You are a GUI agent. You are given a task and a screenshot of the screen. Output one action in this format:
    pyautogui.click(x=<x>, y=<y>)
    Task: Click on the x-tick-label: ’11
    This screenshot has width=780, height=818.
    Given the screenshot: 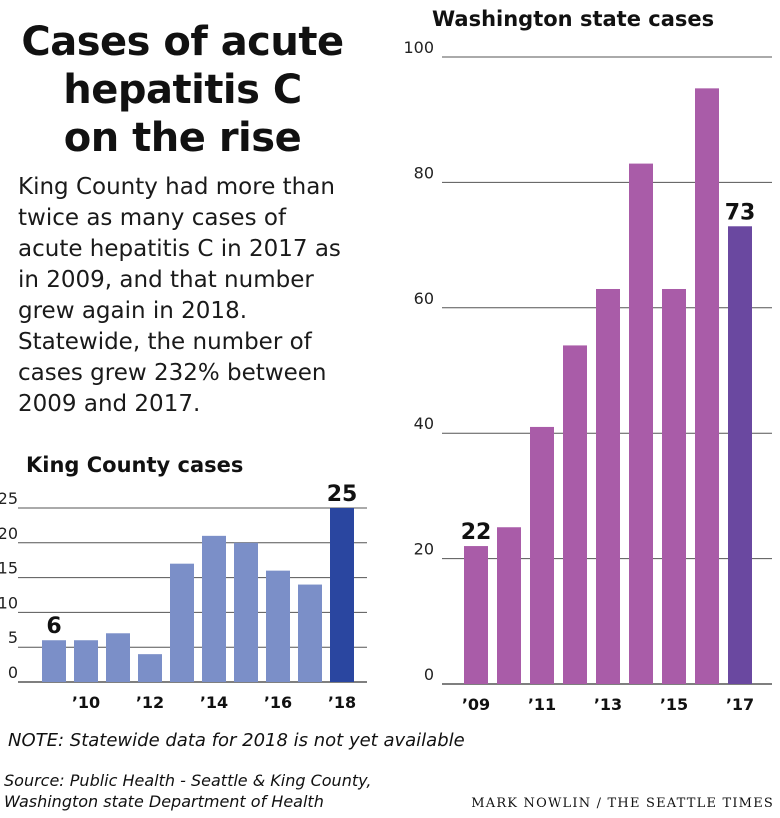 What is the action you would take?
    pyautogui.click(x=542, y=704)
    